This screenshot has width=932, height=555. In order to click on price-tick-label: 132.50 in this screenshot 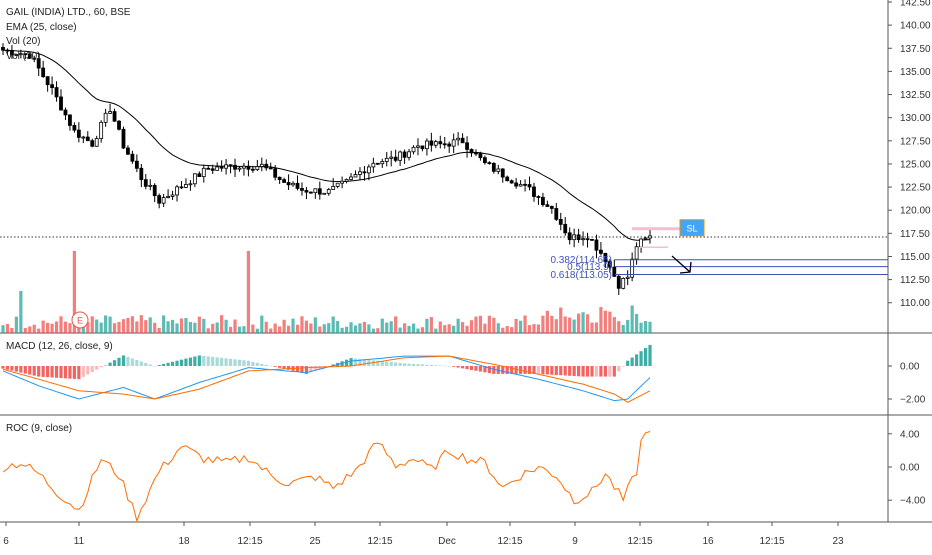, I will do `click(915, 95)`.